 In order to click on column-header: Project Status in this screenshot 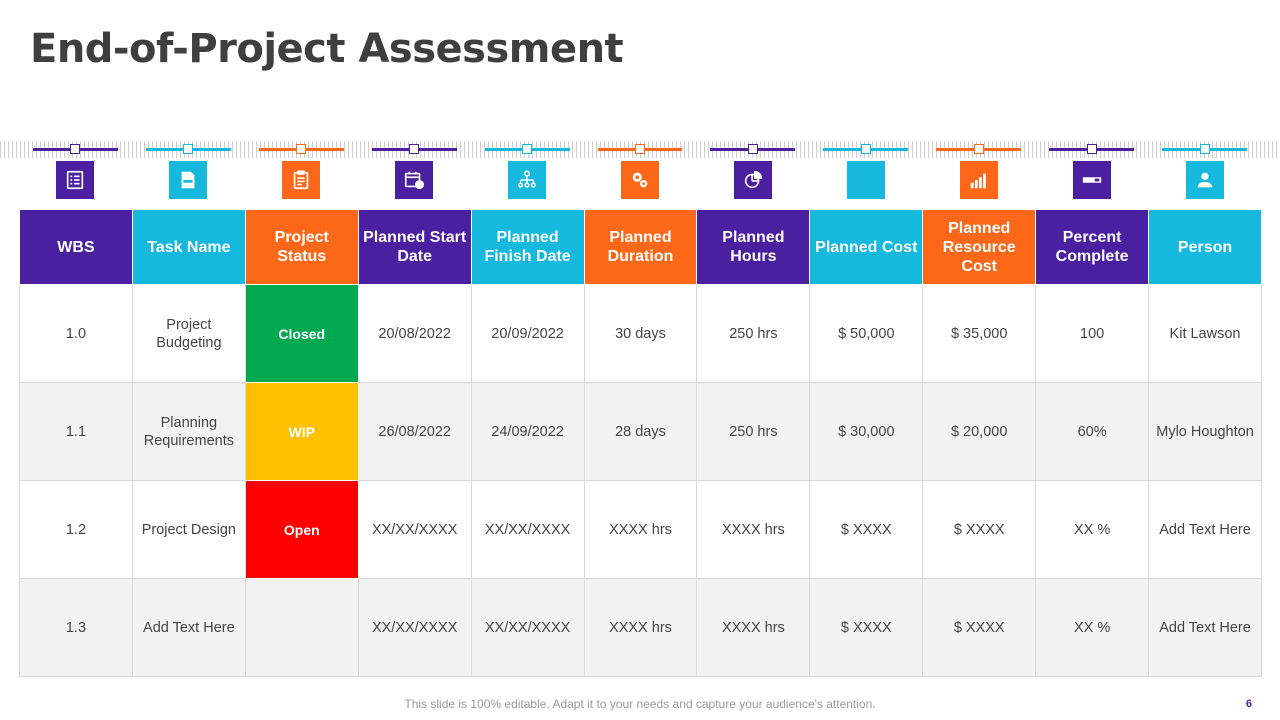, I will do `click(301, 247)`.